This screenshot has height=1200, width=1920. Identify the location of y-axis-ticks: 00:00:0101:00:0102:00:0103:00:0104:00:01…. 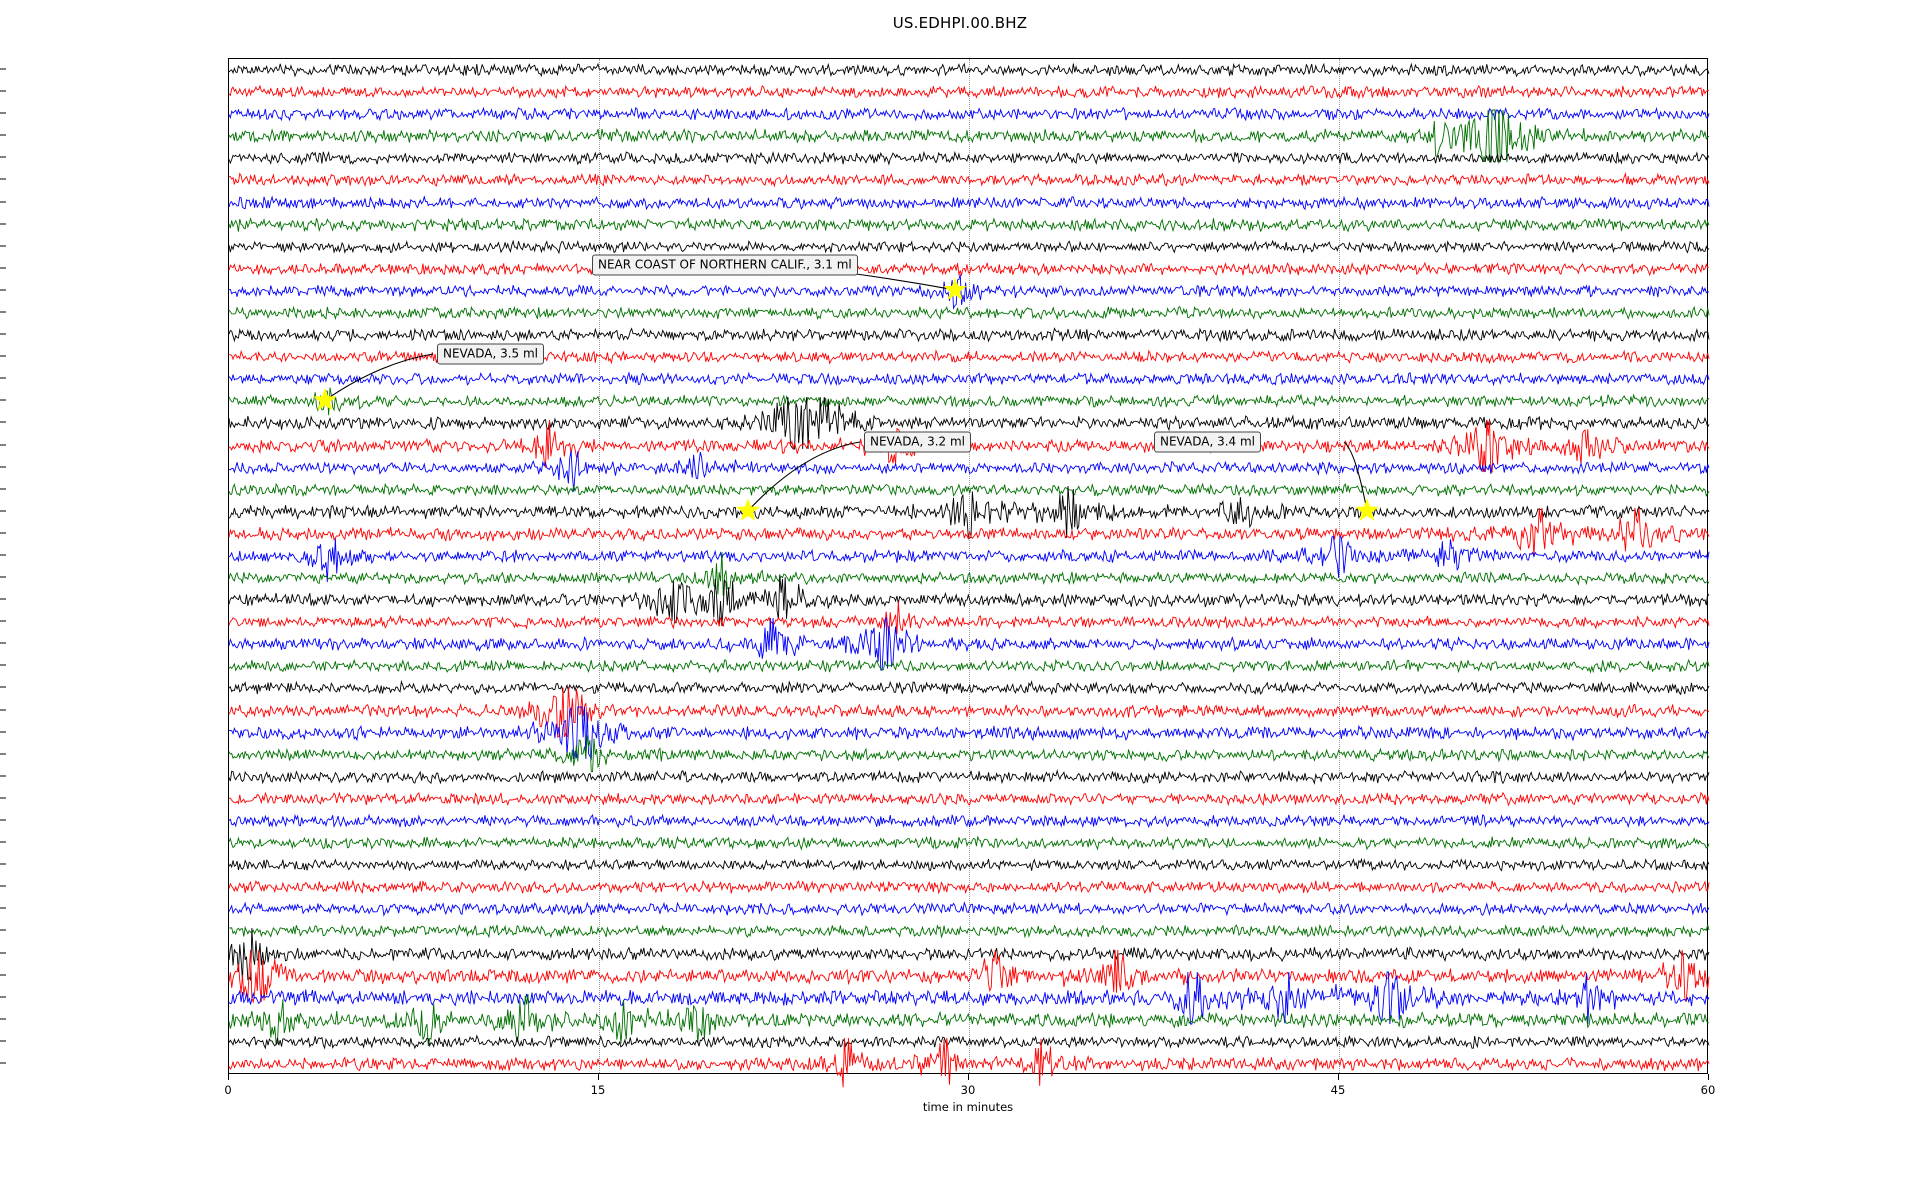
(114, 600).